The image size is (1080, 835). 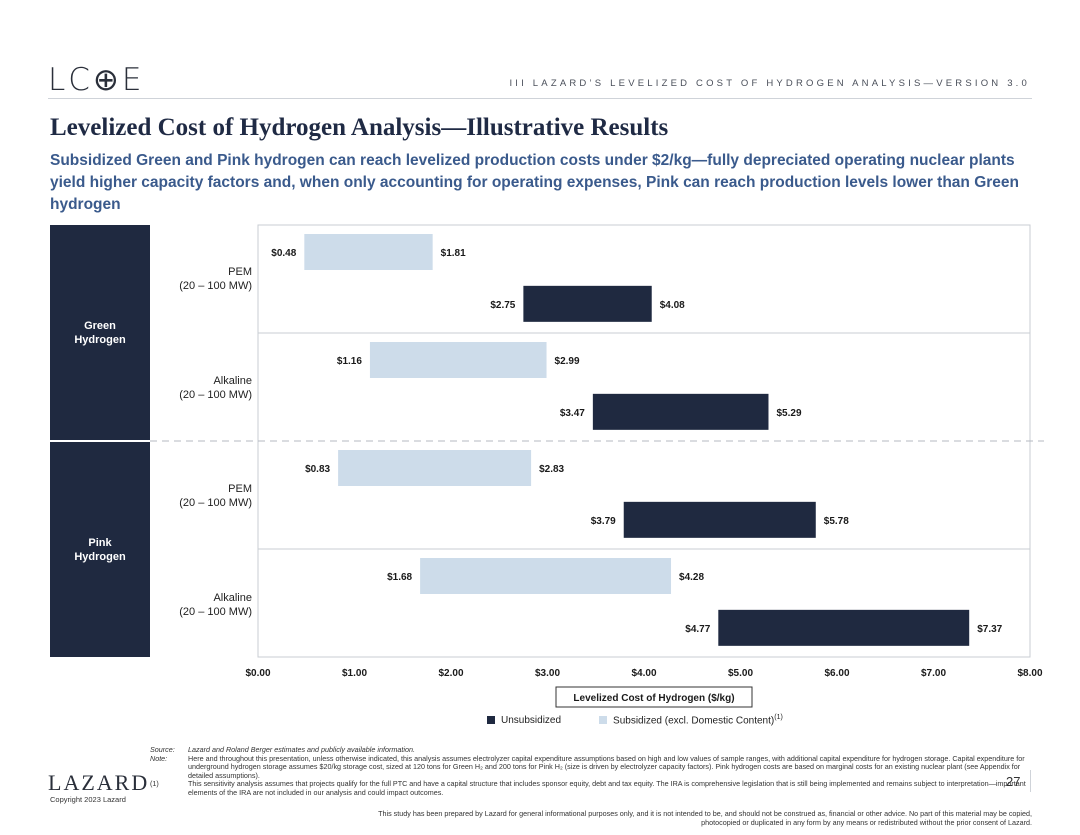 I want to click on bar-high-label: $4.28, so click(x=691, y=577).